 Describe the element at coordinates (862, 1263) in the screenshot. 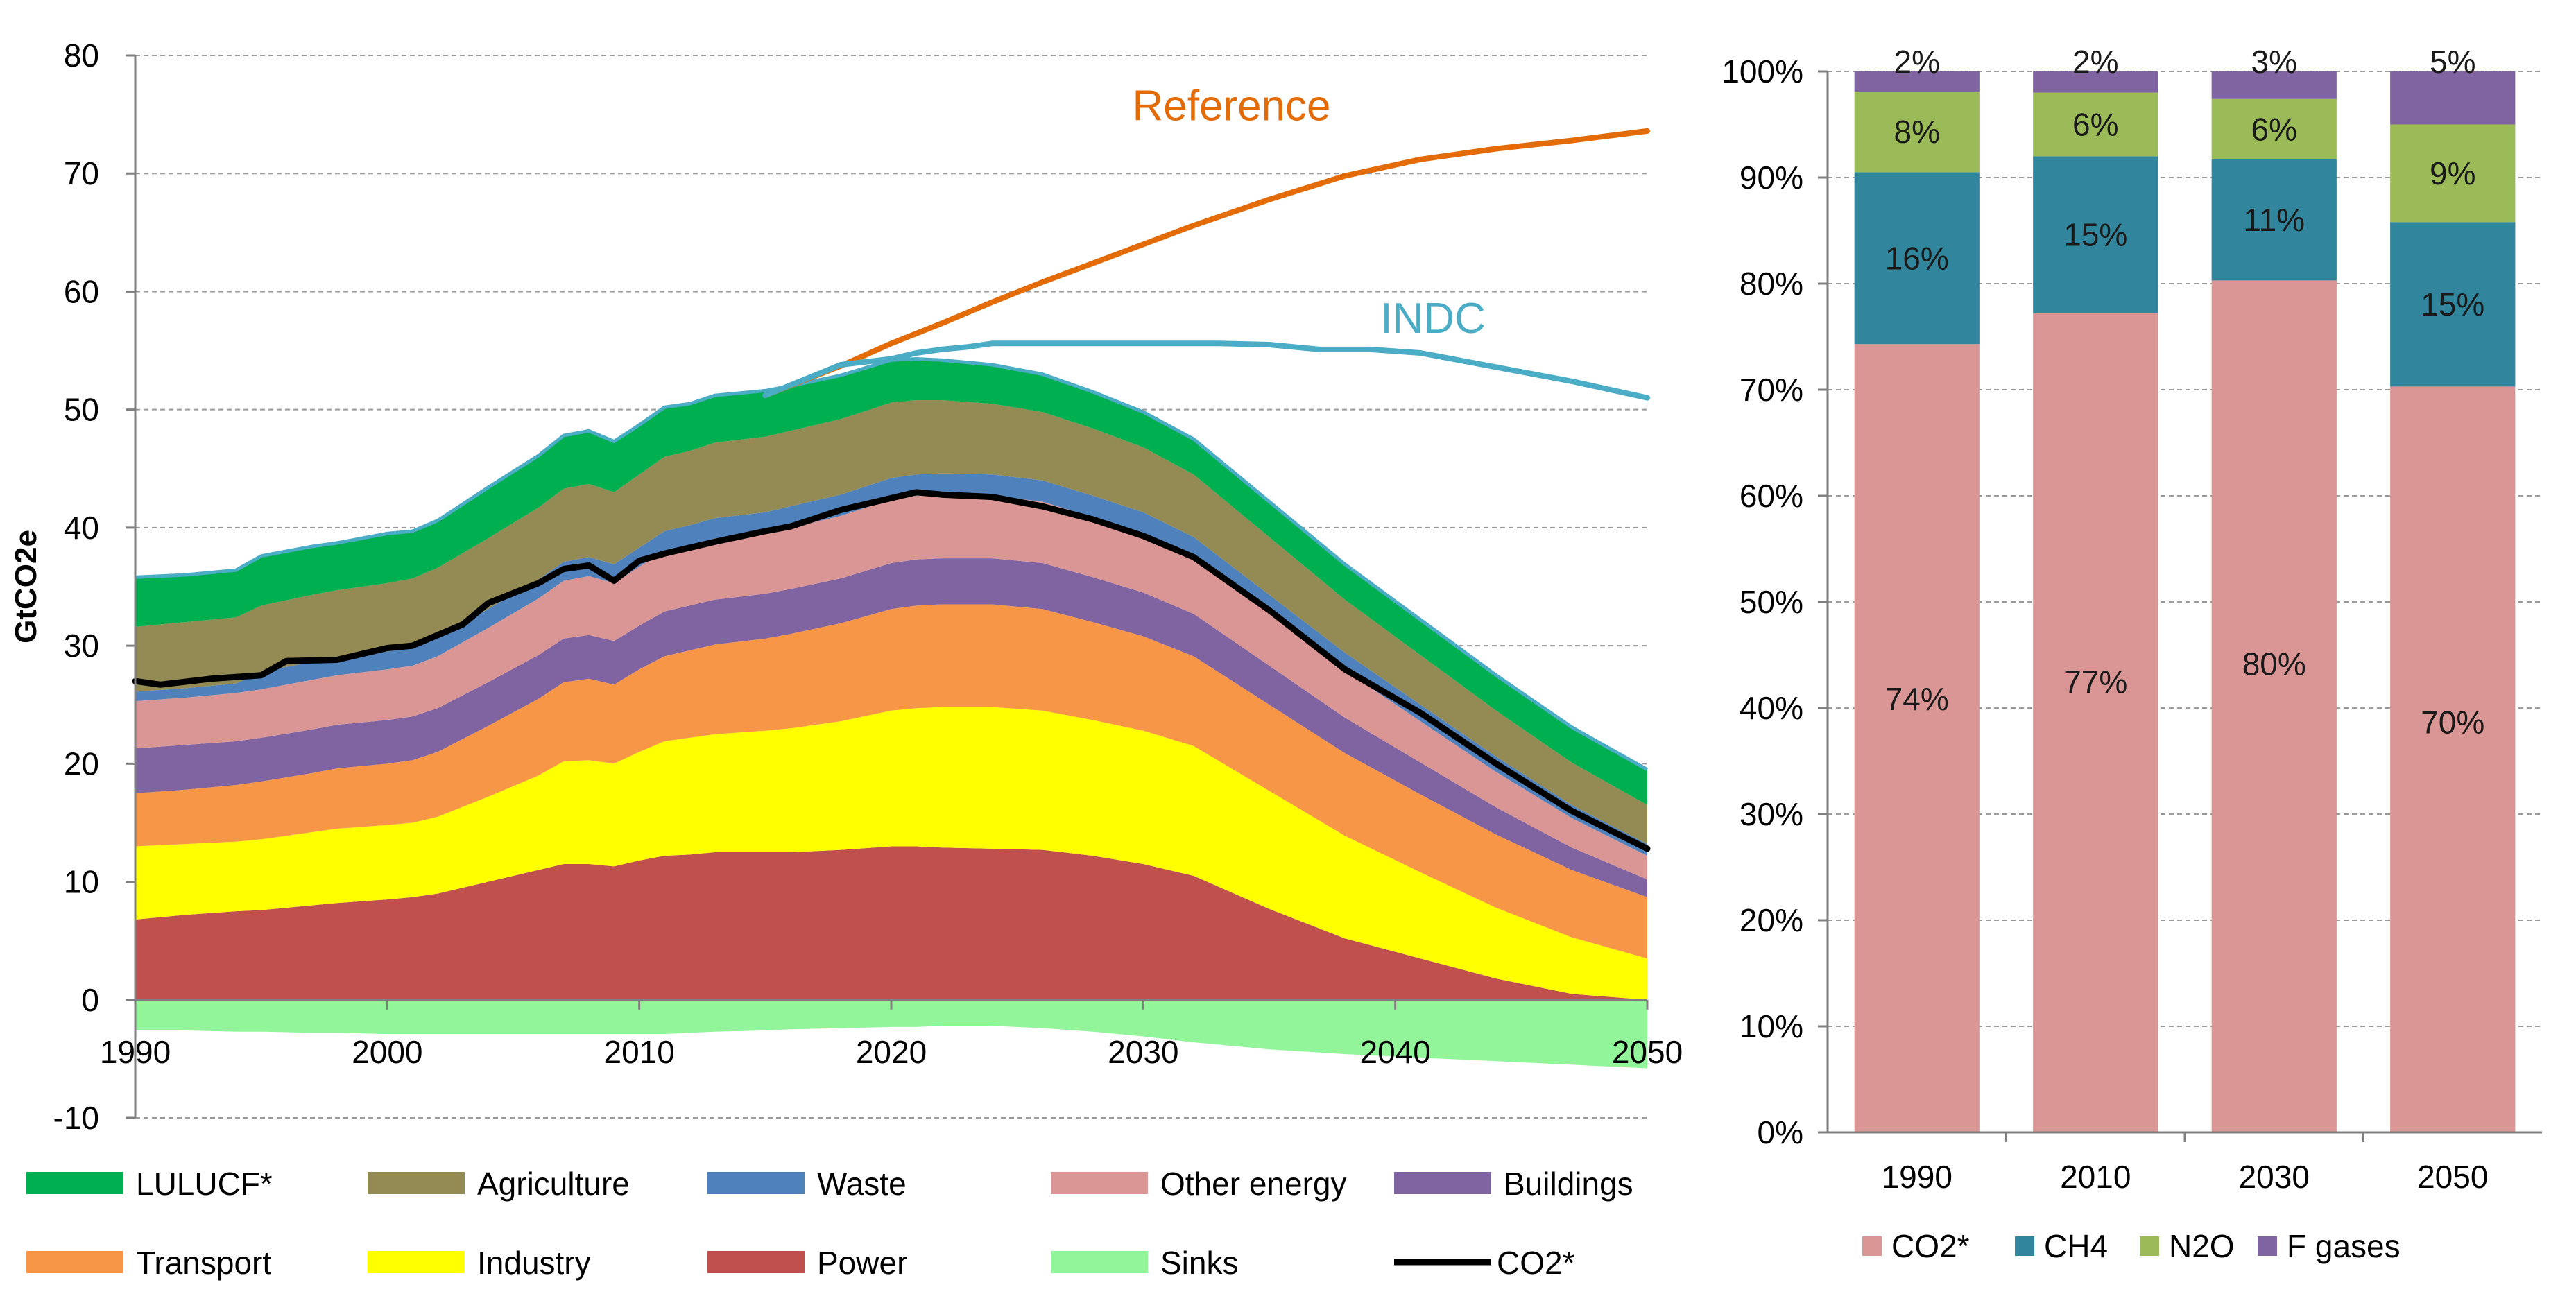

I see `legend-label: Power` at that location.